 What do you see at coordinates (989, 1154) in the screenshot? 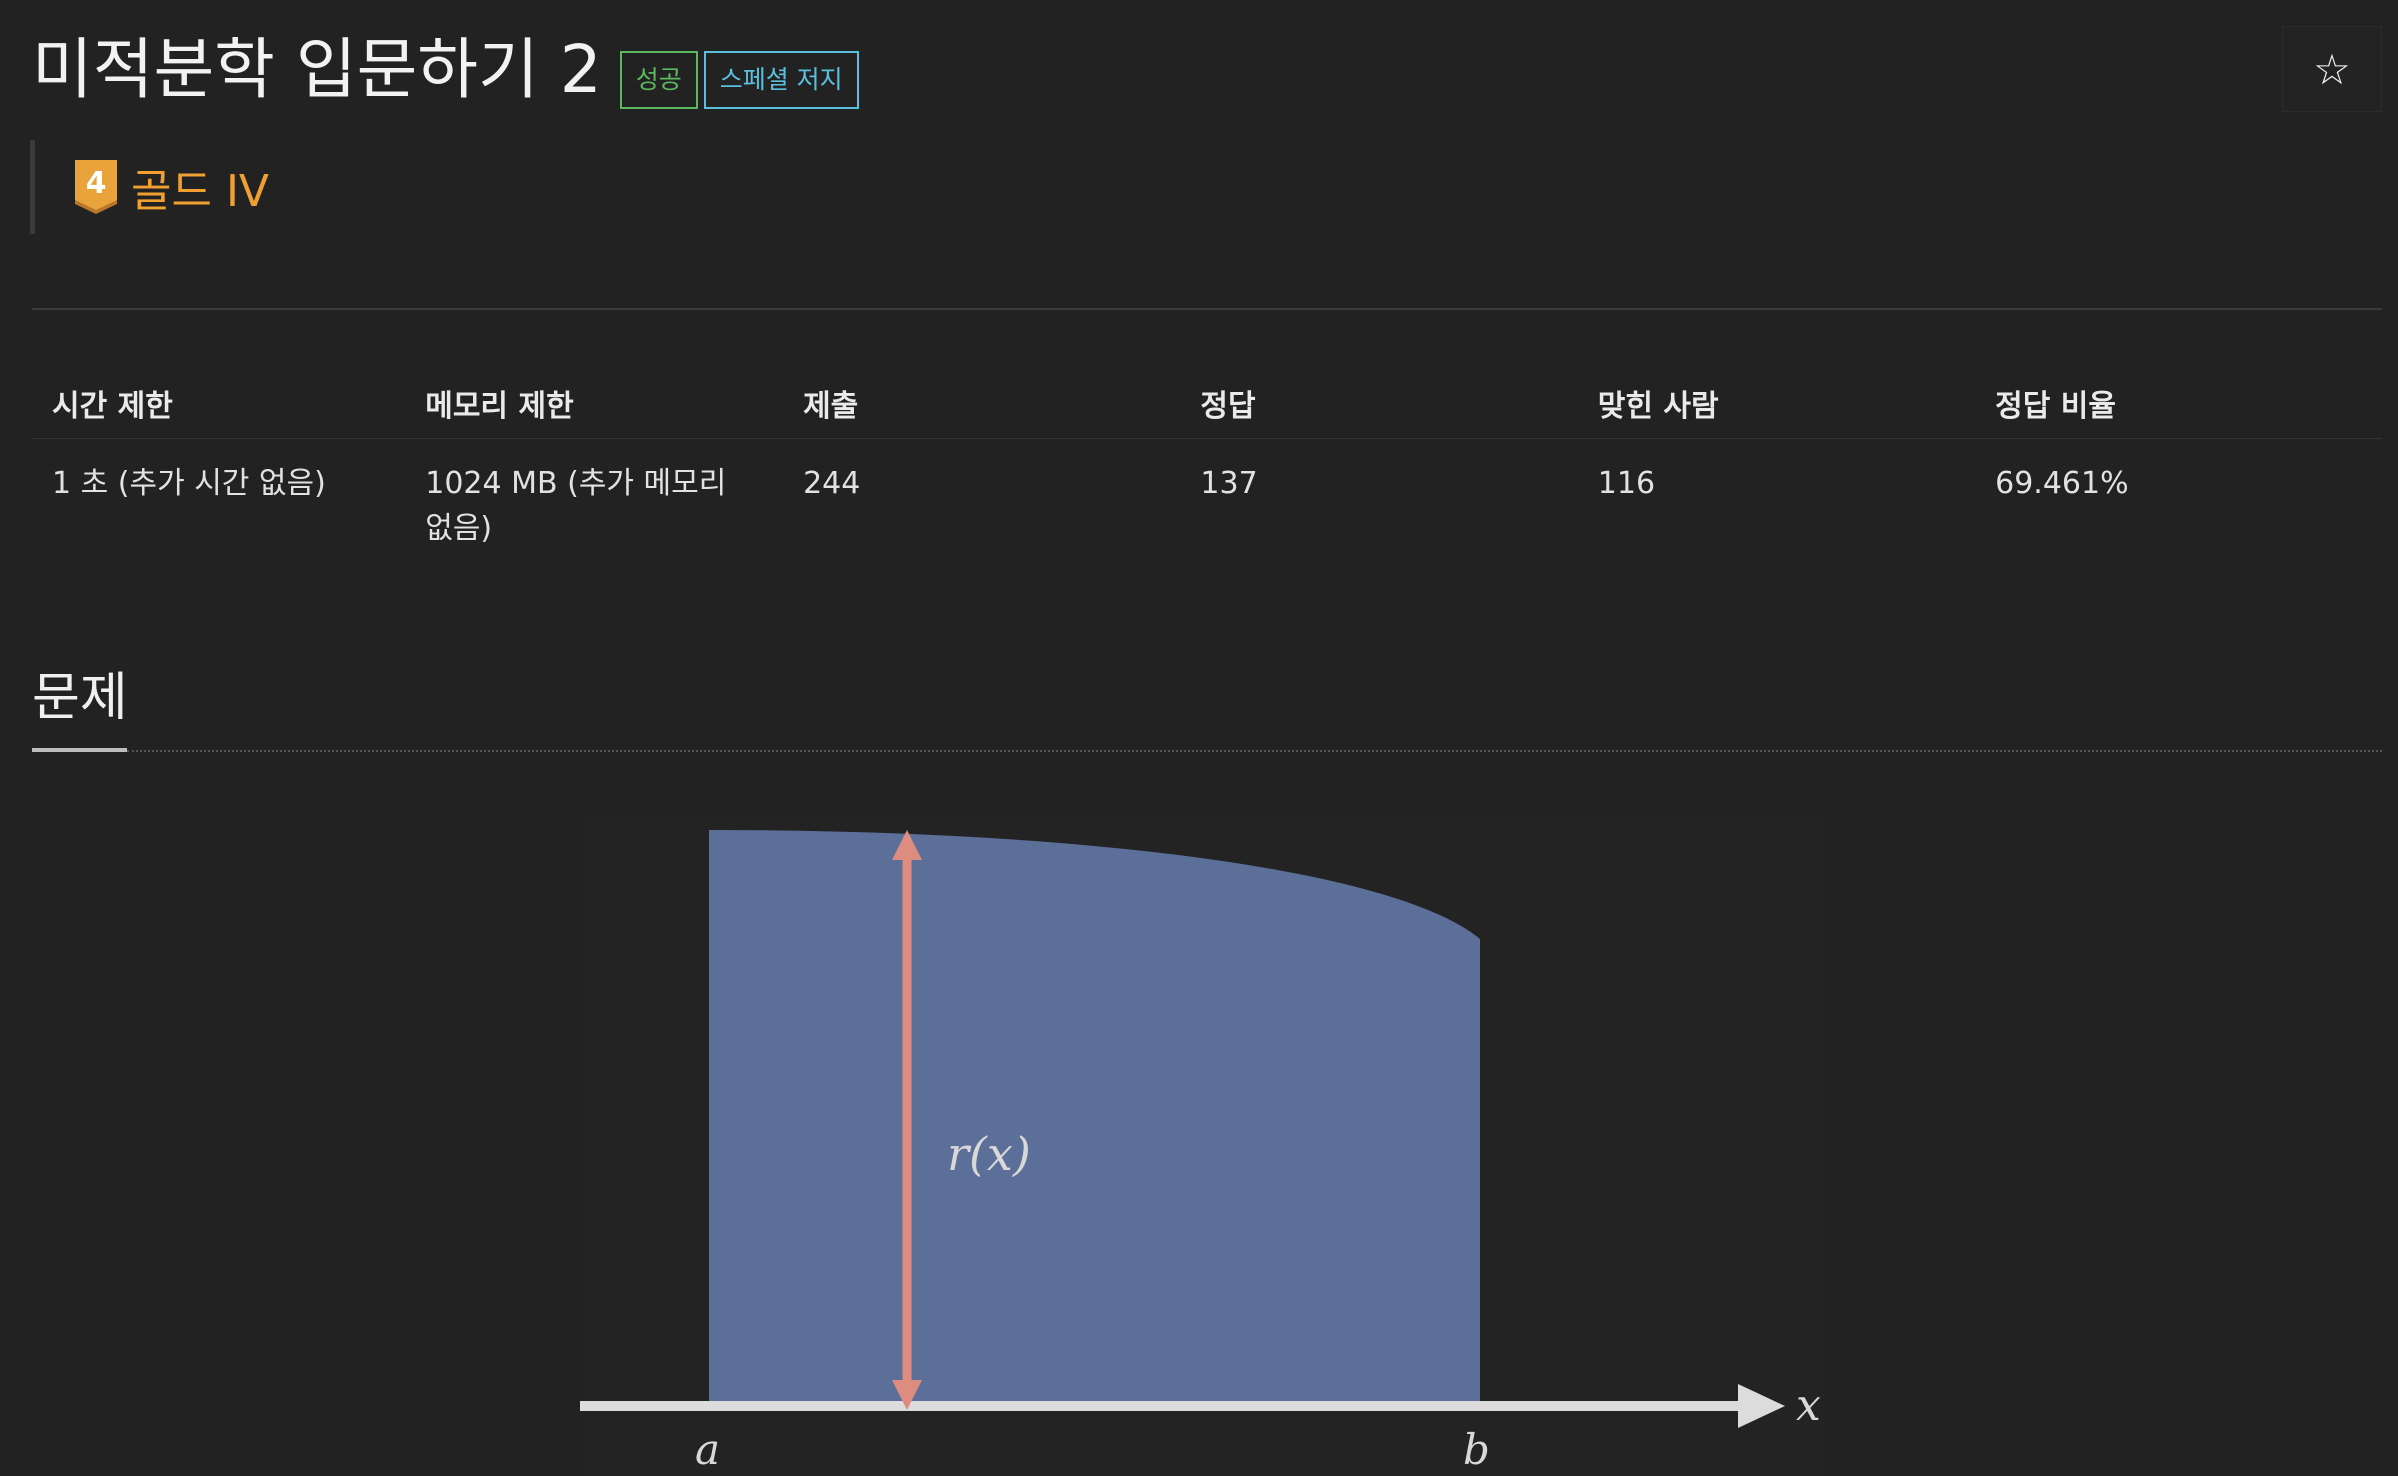
I see `function-label: r(x)` at bounding box center [989, 1154].